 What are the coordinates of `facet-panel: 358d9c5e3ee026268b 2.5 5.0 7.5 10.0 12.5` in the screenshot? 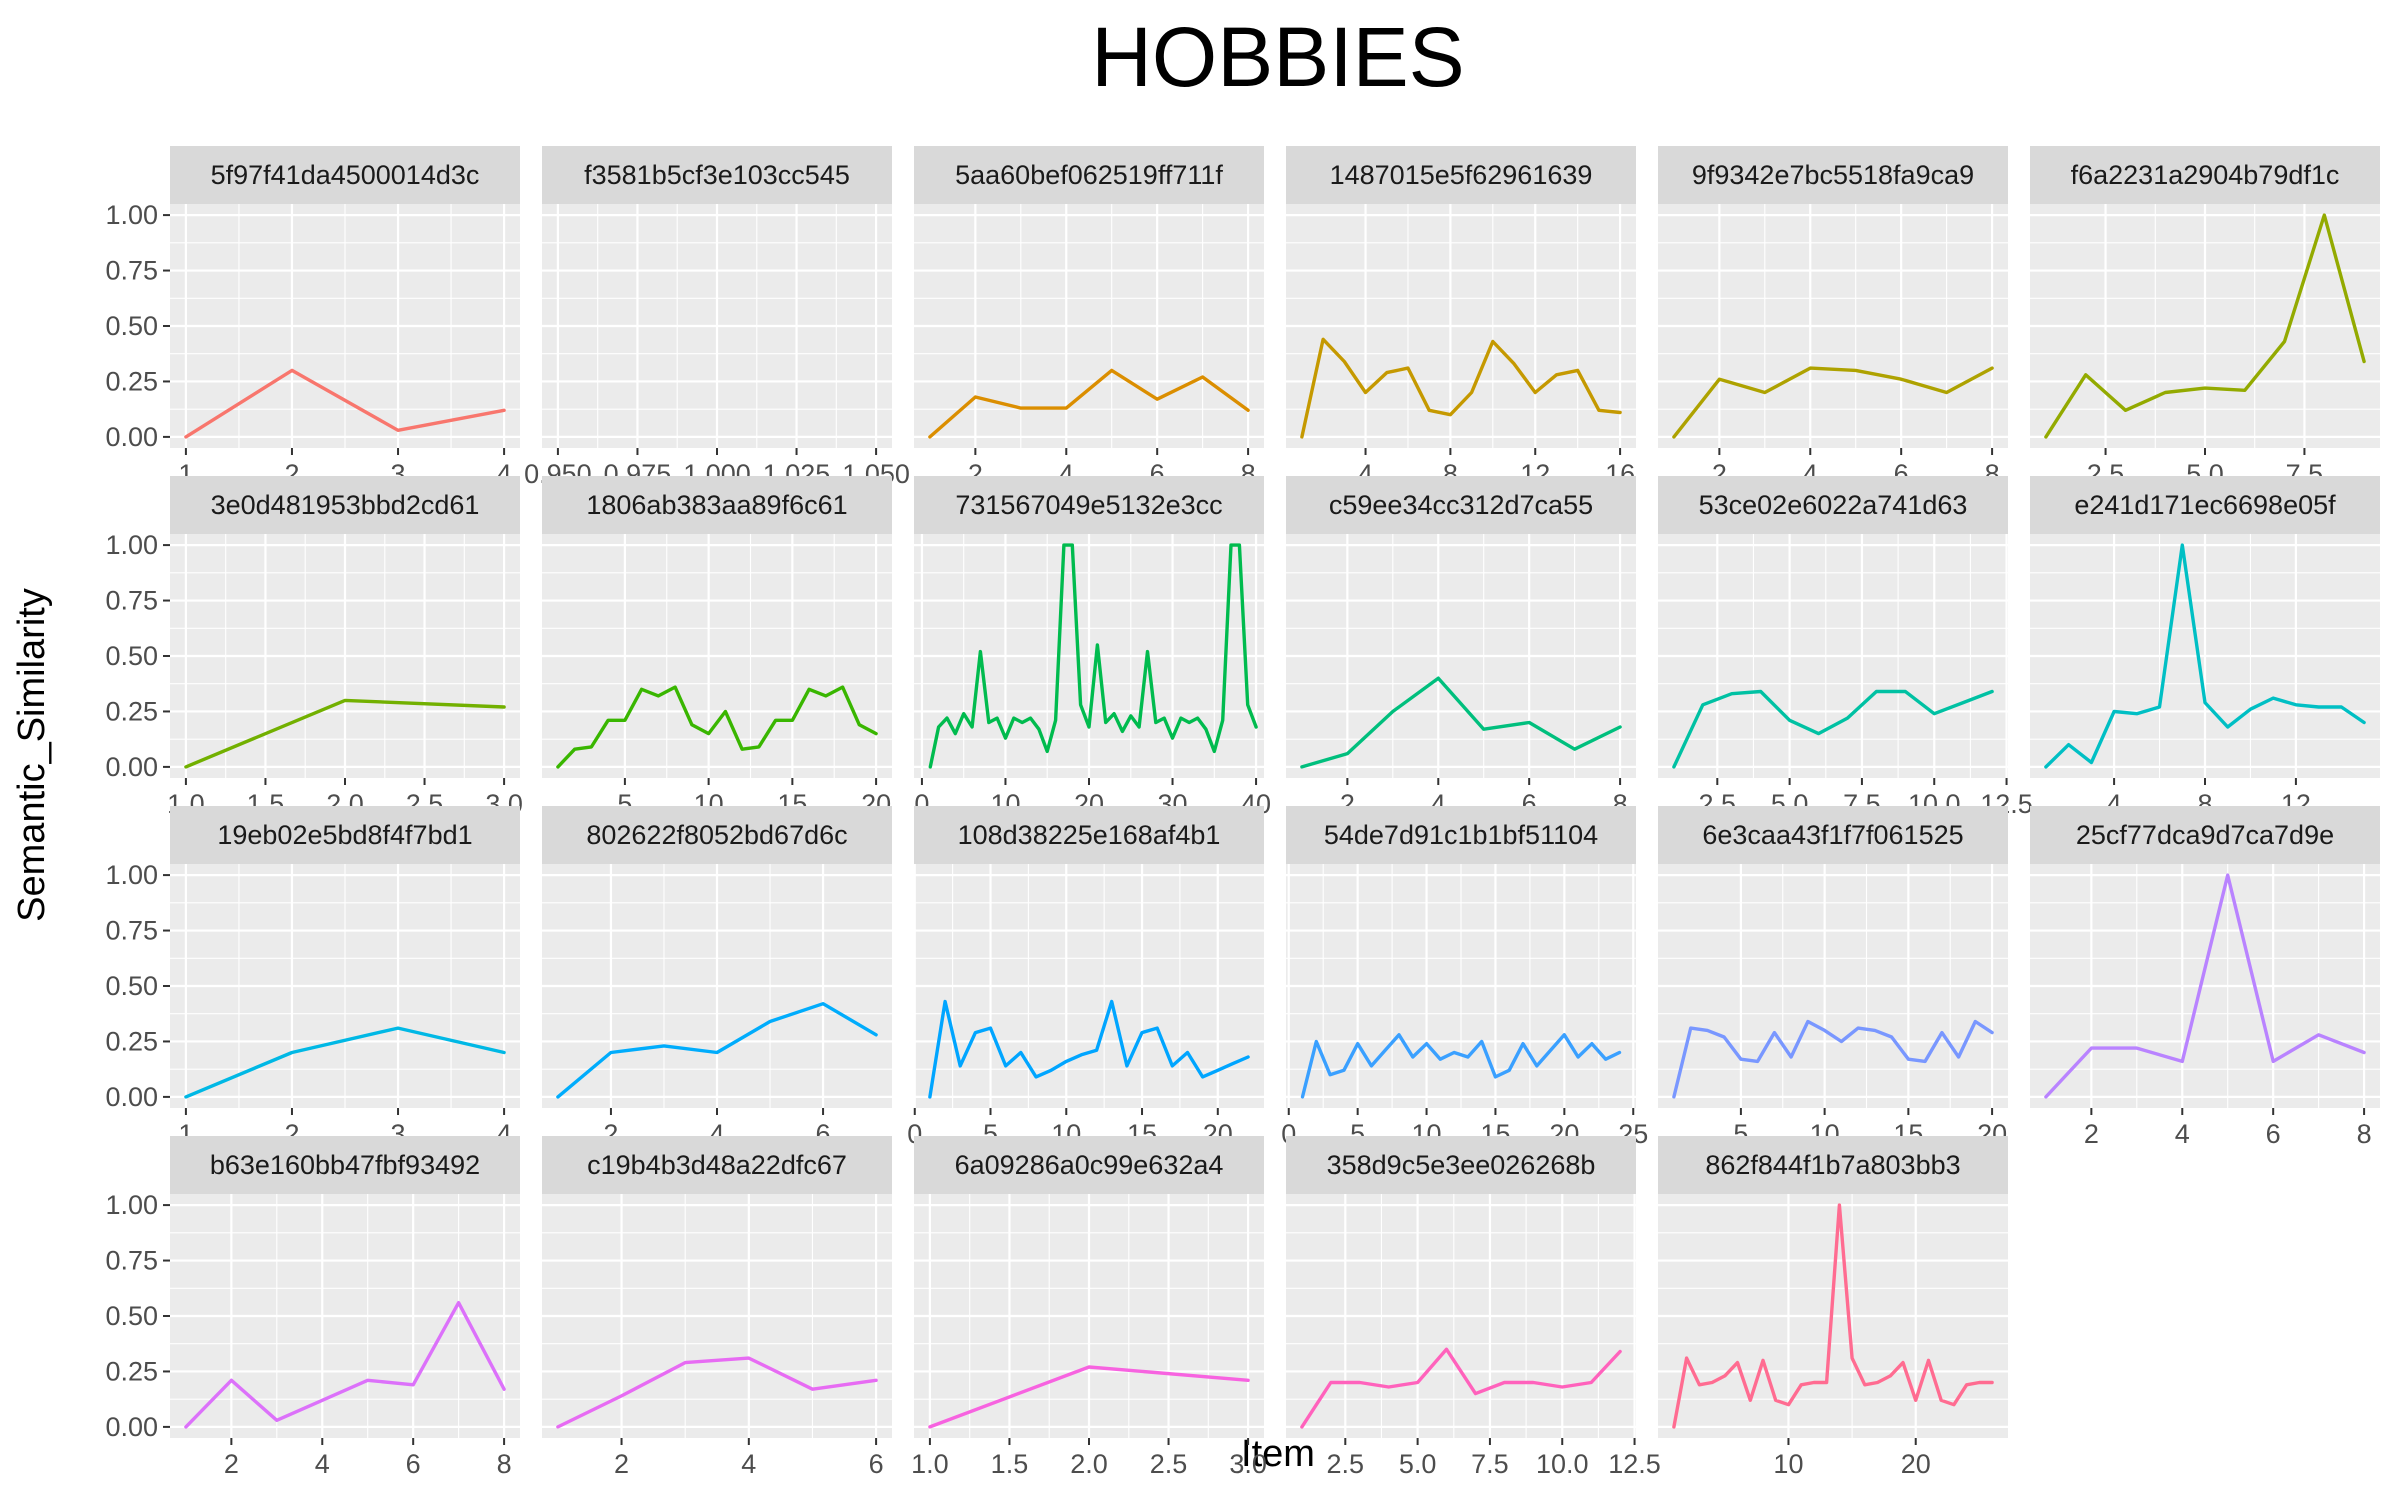 It's located at (1473, 1307).